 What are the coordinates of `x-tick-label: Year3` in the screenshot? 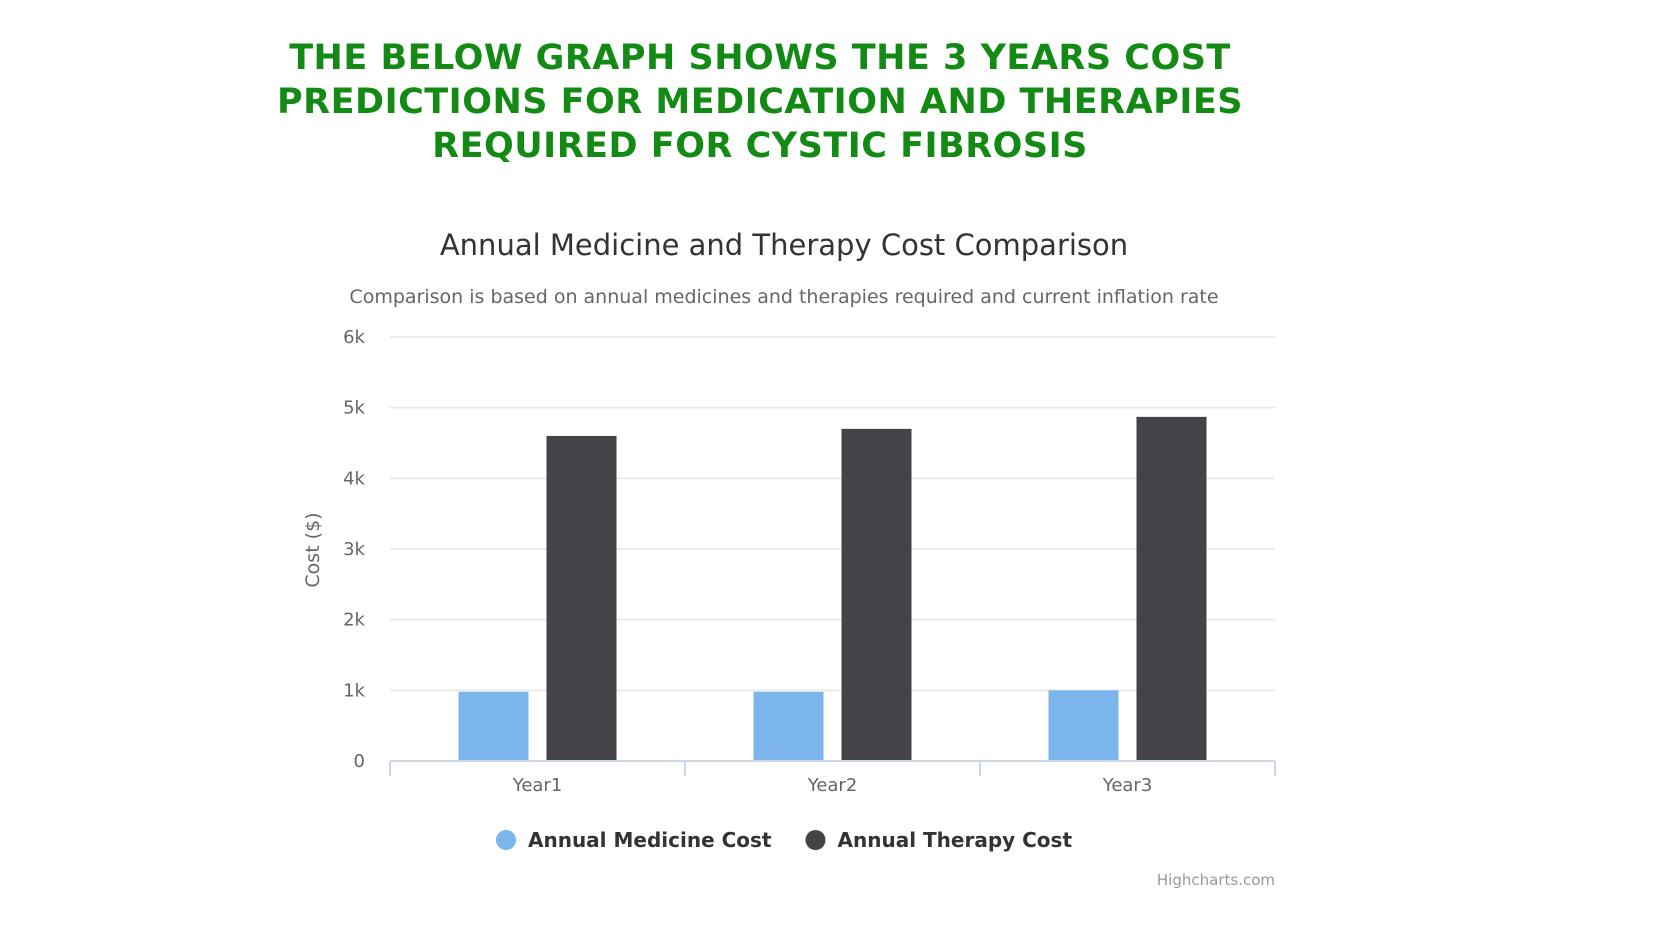 It's located at (1127, 785).